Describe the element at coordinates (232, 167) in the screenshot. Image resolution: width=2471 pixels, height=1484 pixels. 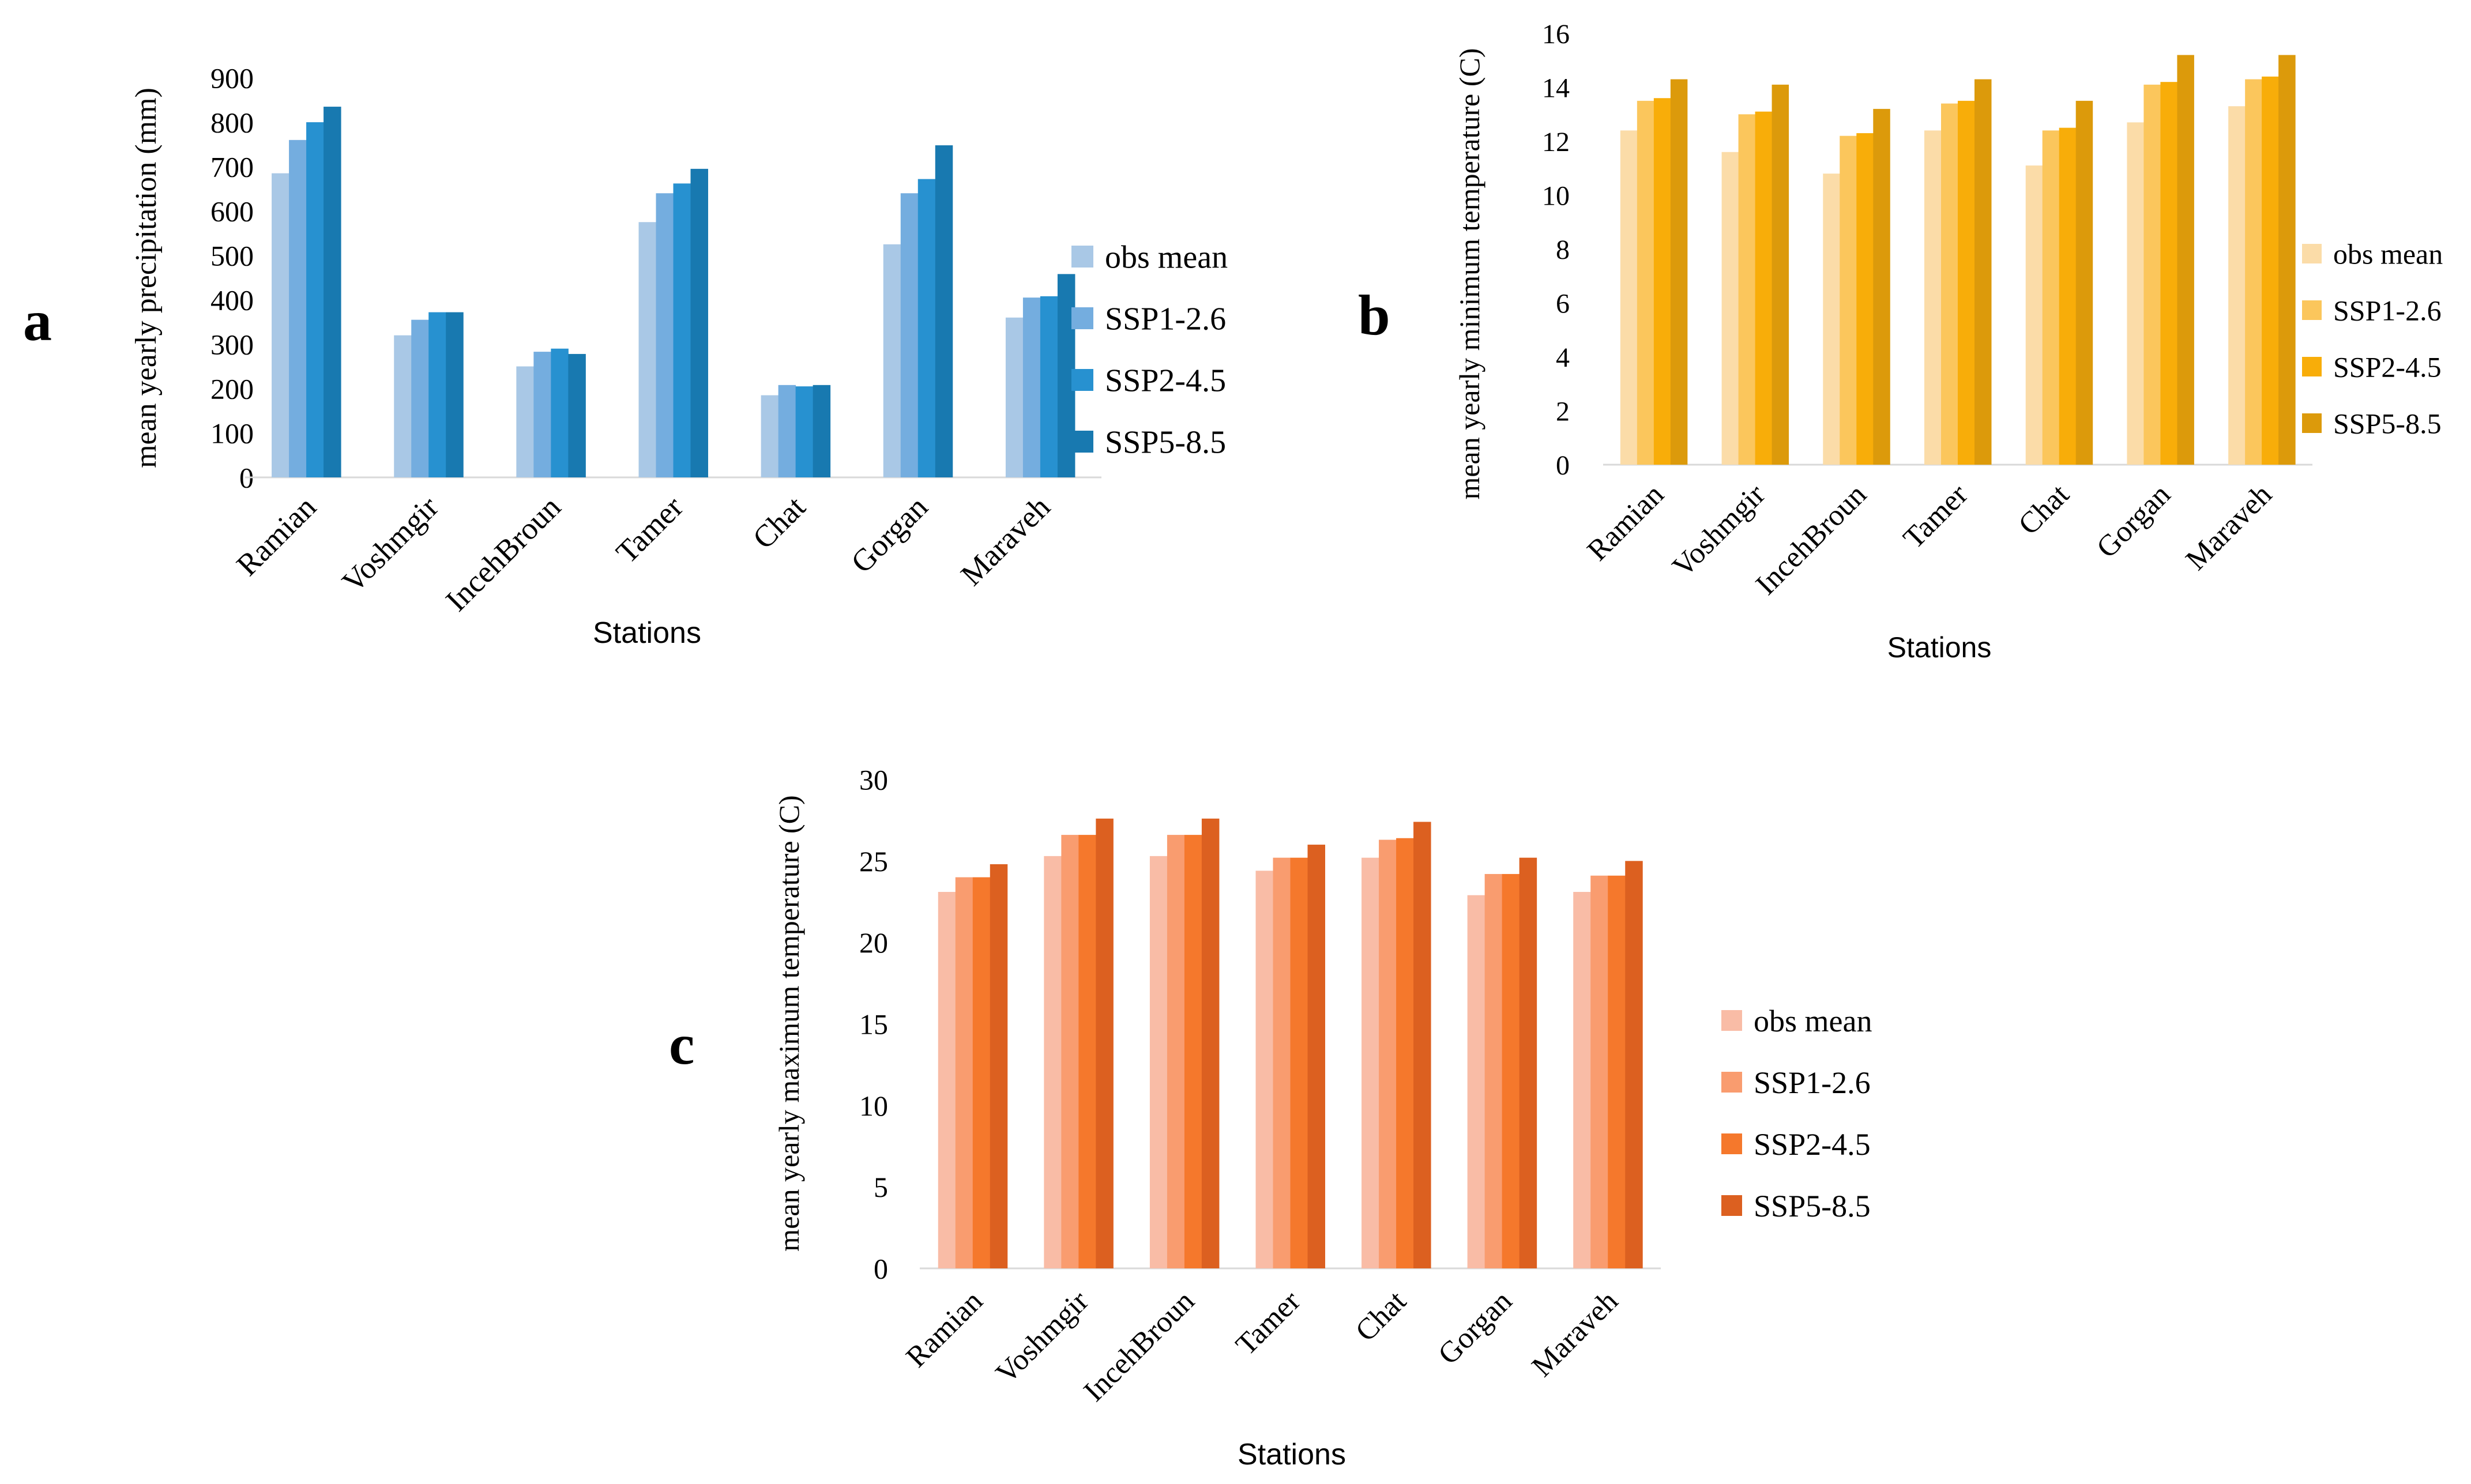
I see `y-tick-label: 700` at that location.